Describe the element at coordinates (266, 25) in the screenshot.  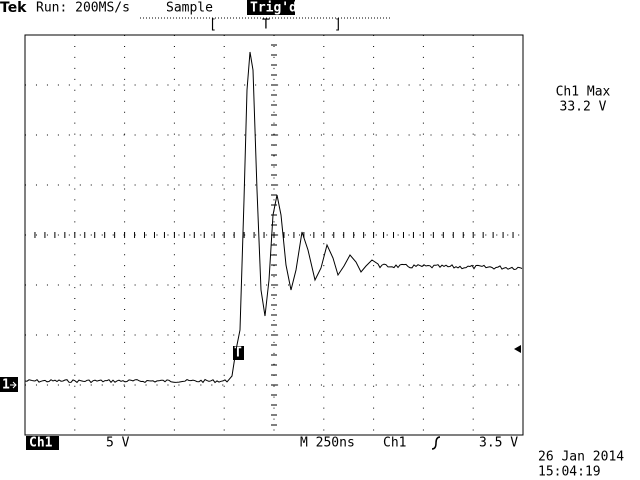
I see `trigger-position: T` at that location.